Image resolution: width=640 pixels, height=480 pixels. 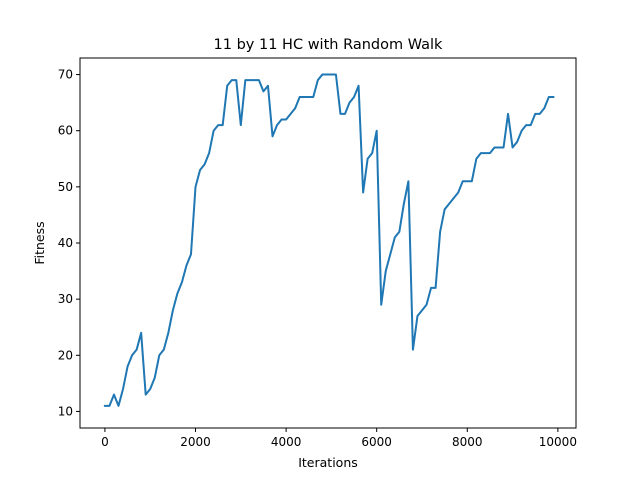 What do you see at coordinates (65, 243) in the screenshot?
I see `y-tick-label: 40` at bounding box center [65, 243].